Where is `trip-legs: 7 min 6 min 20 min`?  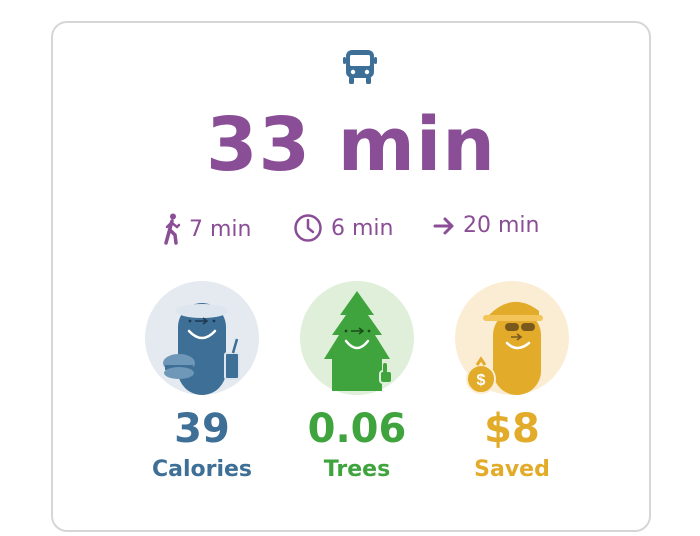
trip-legs: 7 min 6 min 20 min is located at coordinates (351, 229).